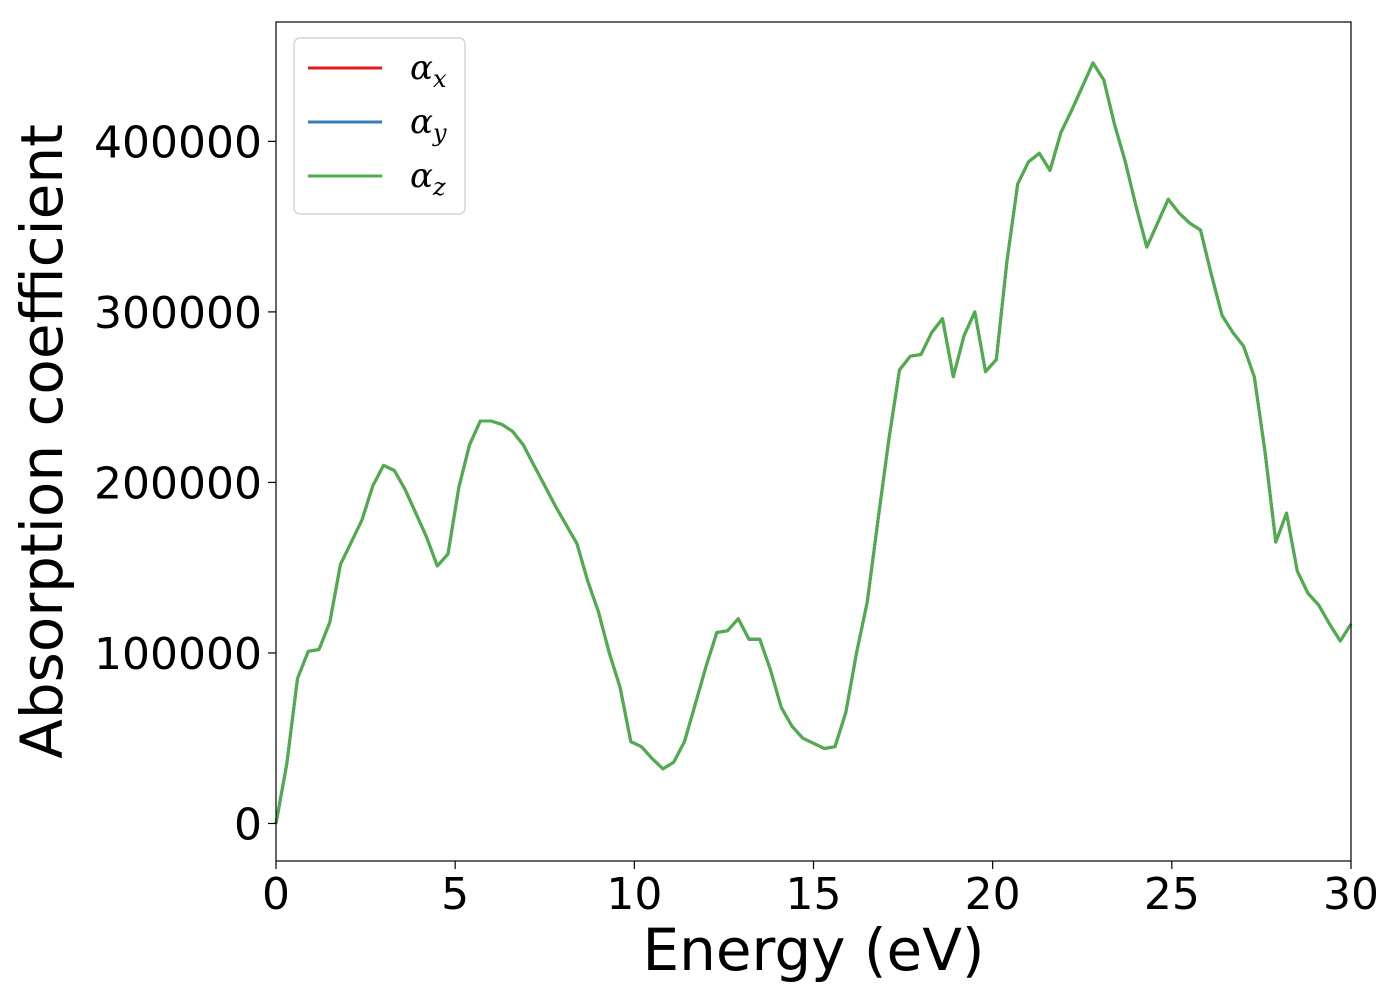  Describe the element at coordinates (178, 313) in the screenshot. I see `y-tick-label: 300000` at that location.